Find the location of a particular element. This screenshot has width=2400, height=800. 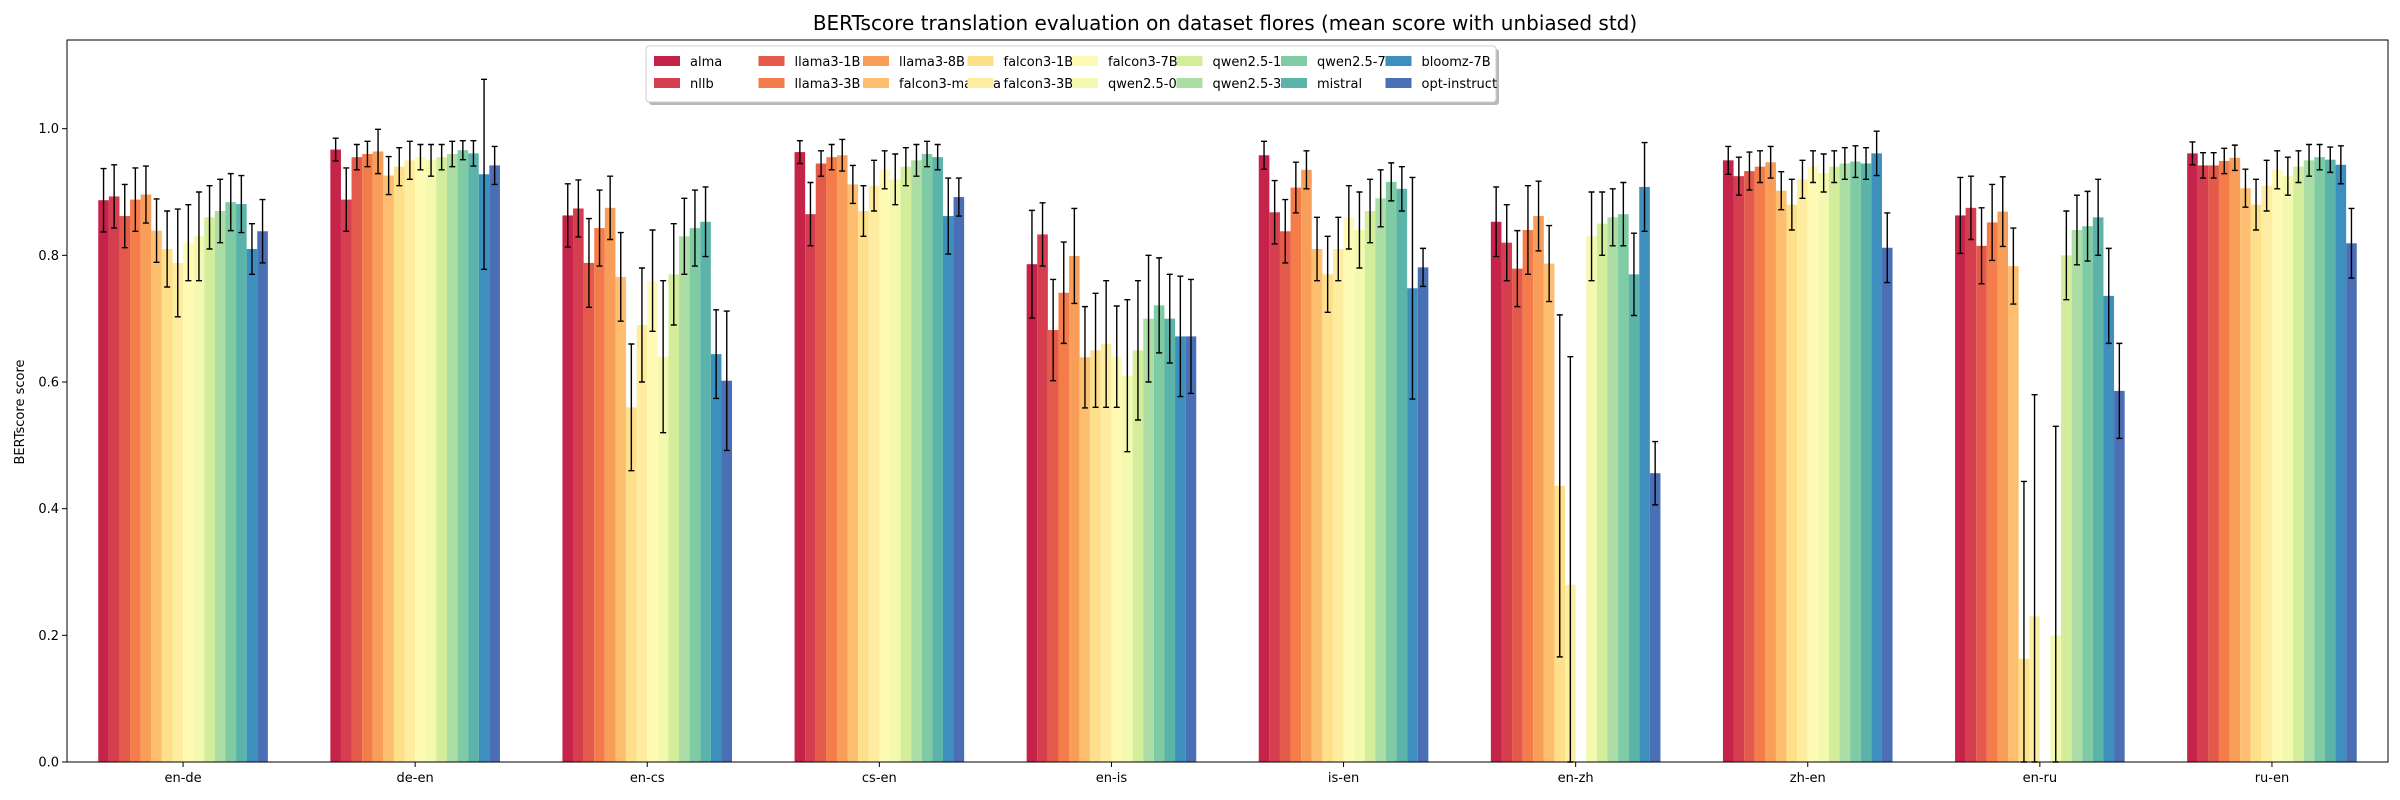

error-bar-llama3-1B-is-en is located at coordinates (1285, 231).